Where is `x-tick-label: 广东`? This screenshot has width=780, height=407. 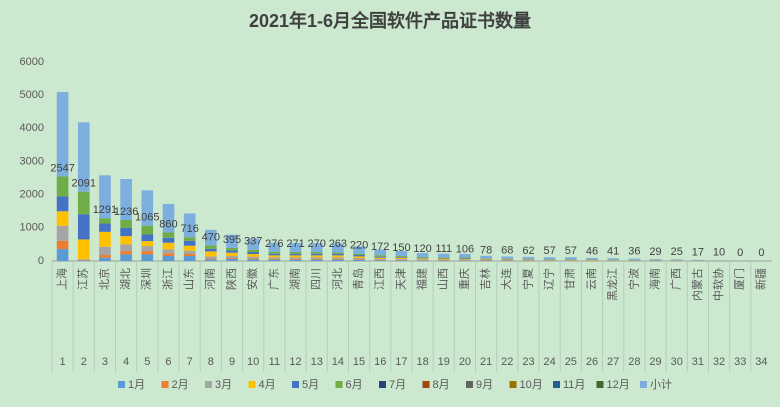
x-tick-label: 广东 is located at coordinates (273, 279).